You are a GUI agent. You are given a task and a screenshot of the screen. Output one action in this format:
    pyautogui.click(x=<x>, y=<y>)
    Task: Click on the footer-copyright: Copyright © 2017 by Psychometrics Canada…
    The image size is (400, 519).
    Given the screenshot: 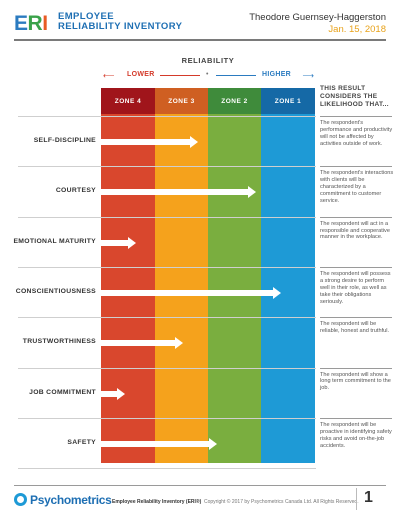 What is the action you would take?
    pyautogui.click(x=281, y=502)
    